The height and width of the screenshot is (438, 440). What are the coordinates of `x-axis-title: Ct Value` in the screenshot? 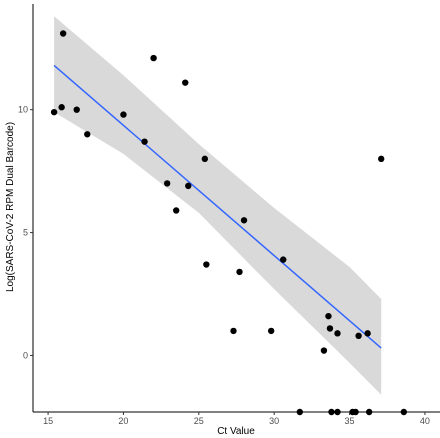 It's located at (236, 431).